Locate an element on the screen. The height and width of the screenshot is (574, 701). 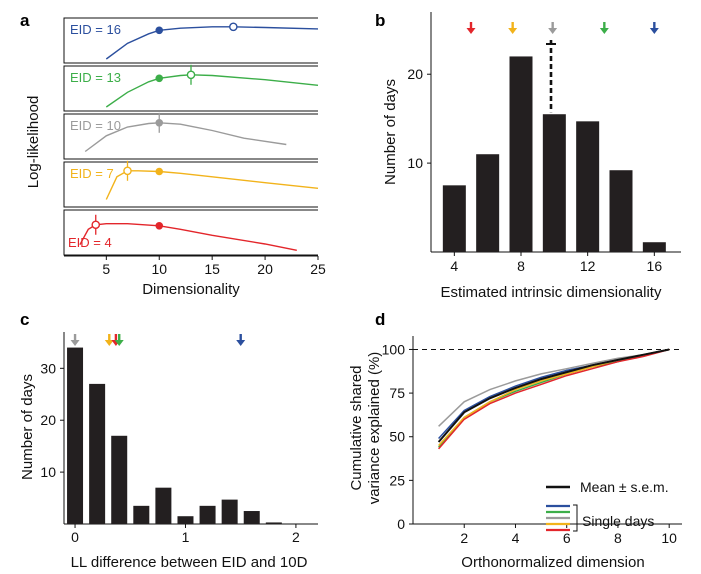
panel-d-y-tick-label: 25 is located at coordinates (397, 480).